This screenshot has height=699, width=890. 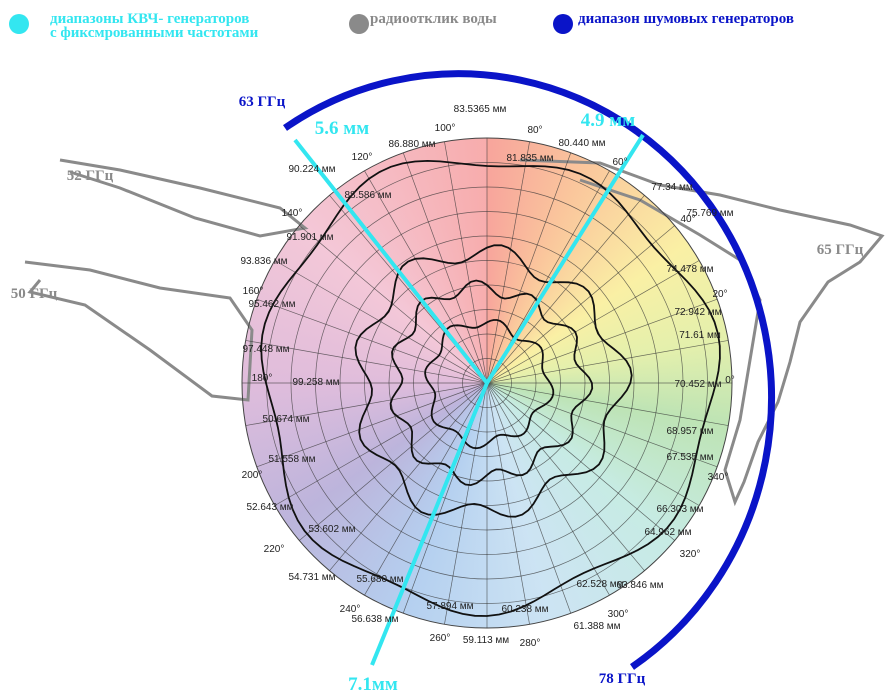 What do you see at coordinates (263, 261) in the screenshot?
I see `wavelength-label: 93.836 мм` at bounding box center [263, 261].